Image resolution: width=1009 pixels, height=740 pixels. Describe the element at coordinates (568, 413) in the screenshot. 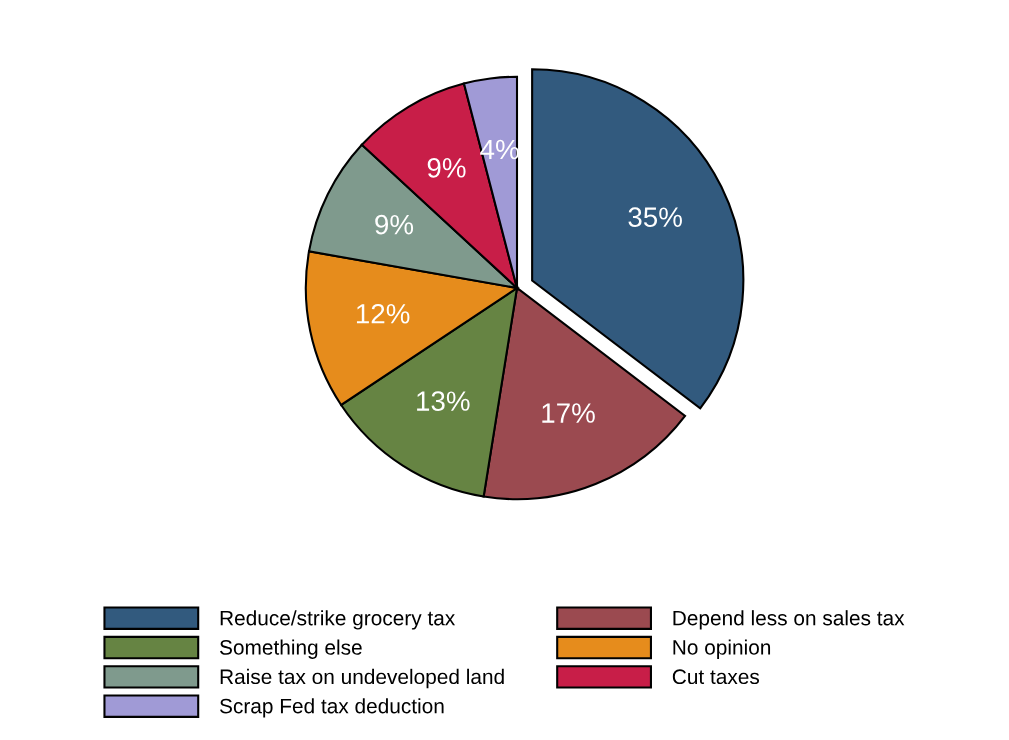

I see `data-label: 17%` at that location.